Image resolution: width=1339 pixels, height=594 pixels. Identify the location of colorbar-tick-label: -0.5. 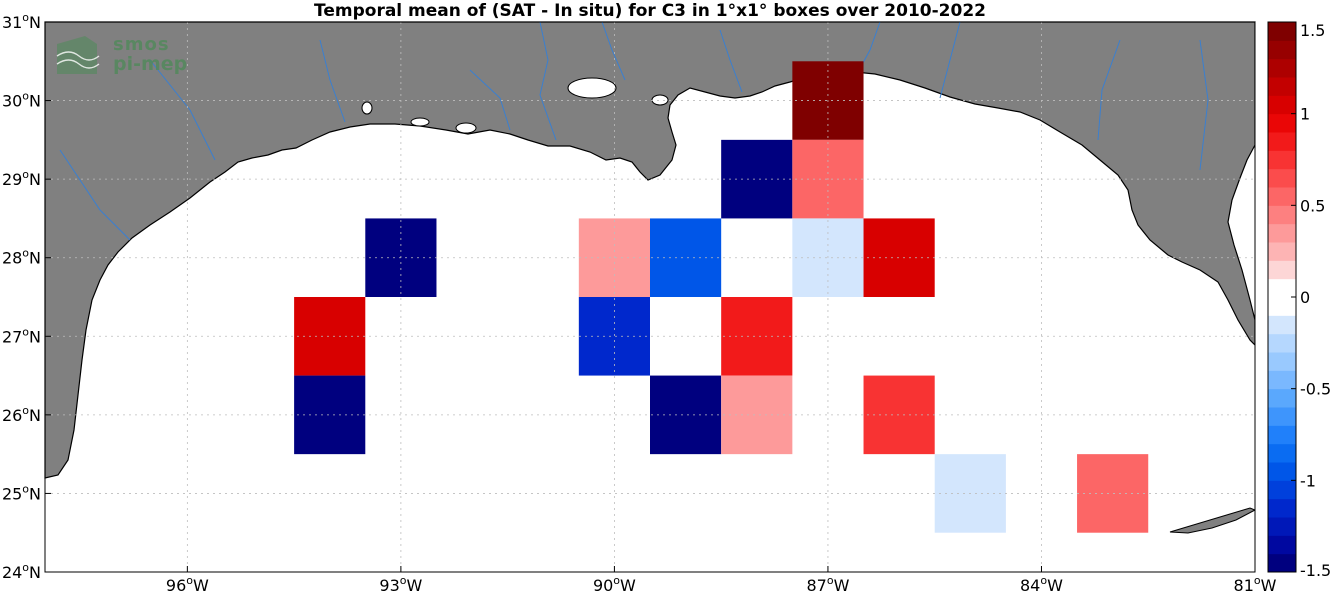
(1315, 389).